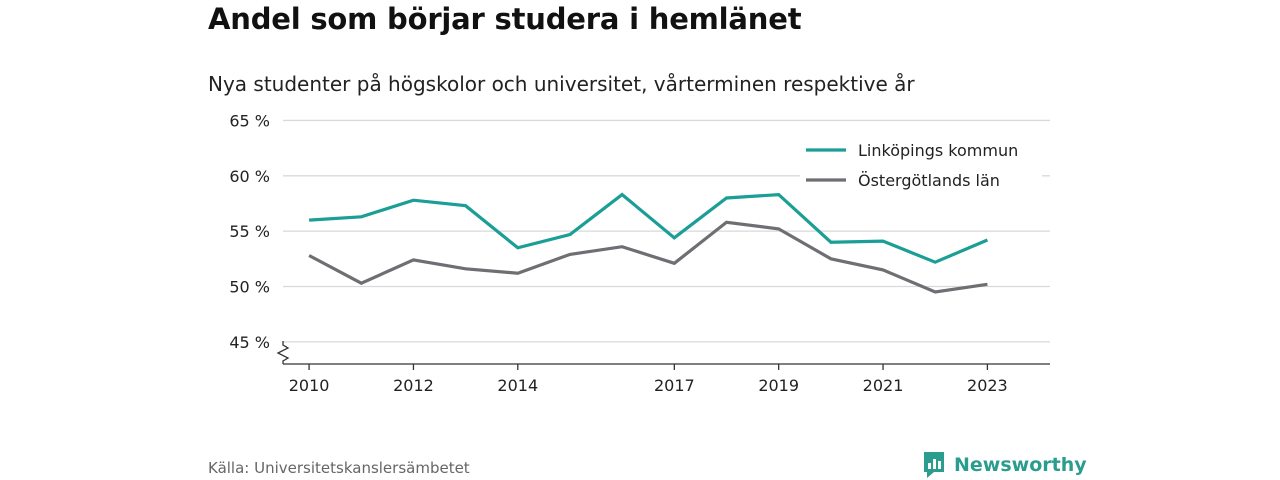 This screenshot has height=480, width=1280. Describe the element at coordinates (309, 385) in the screenshot. I see `x-tick-label: 2010` at that location.